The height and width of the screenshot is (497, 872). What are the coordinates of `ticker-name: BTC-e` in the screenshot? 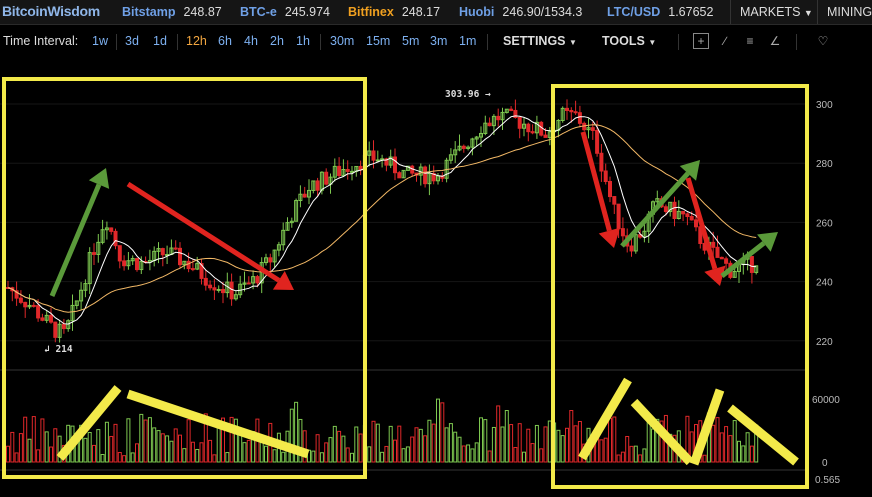 It's located at (258, 12).